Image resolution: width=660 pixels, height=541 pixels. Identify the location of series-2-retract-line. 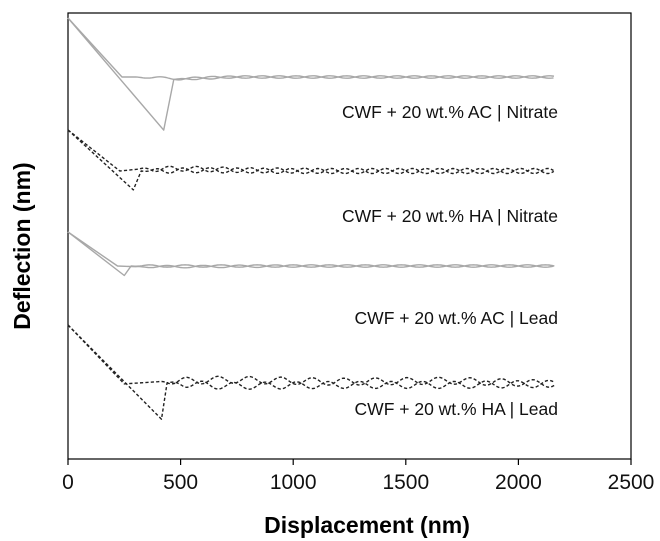
(311, 160).